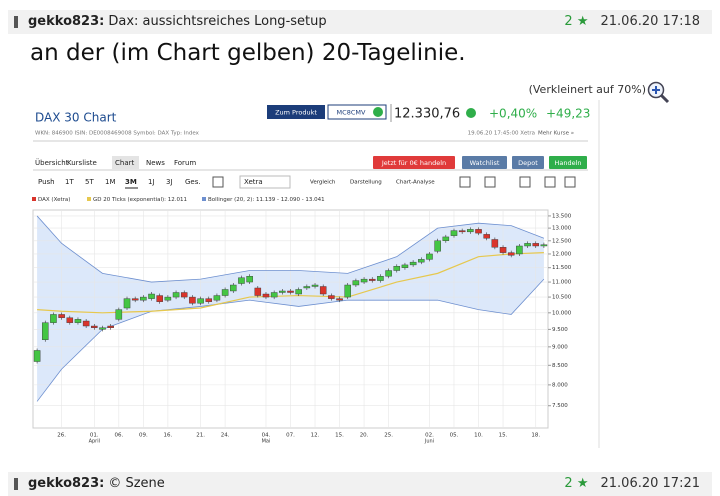 Image resolution: width=720 pixels, height=496 pixels. Describe the element at coordinates (658, 92) in the screenshot. I see `zoom-icon` at that location.